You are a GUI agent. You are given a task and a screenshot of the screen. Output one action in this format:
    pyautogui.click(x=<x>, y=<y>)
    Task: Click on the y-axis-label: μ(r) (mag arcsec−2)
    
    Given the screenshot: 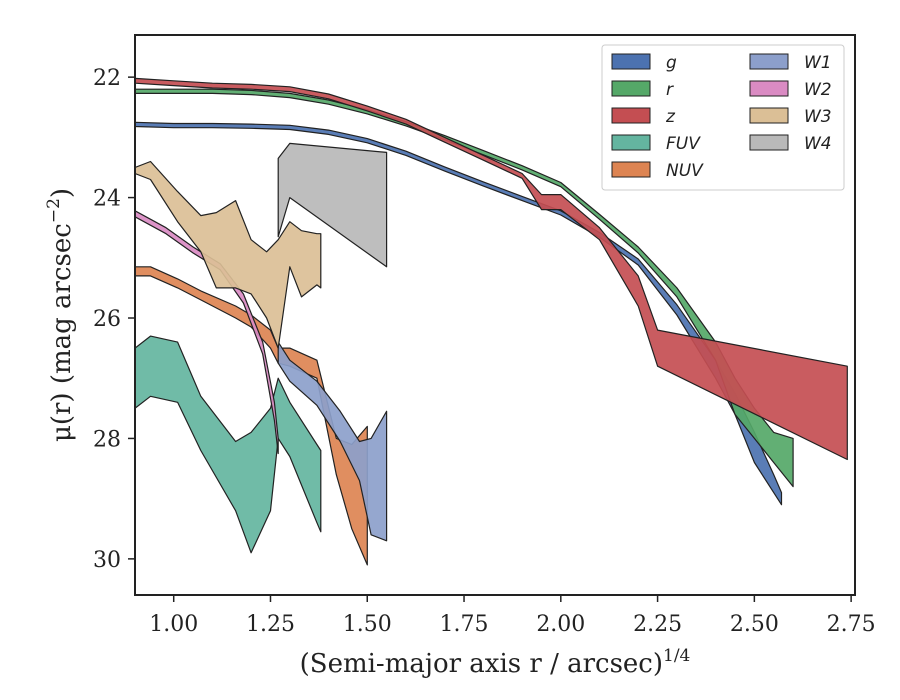 What is the action you would take?
    pyautogui.click(x=60, y=315)
    